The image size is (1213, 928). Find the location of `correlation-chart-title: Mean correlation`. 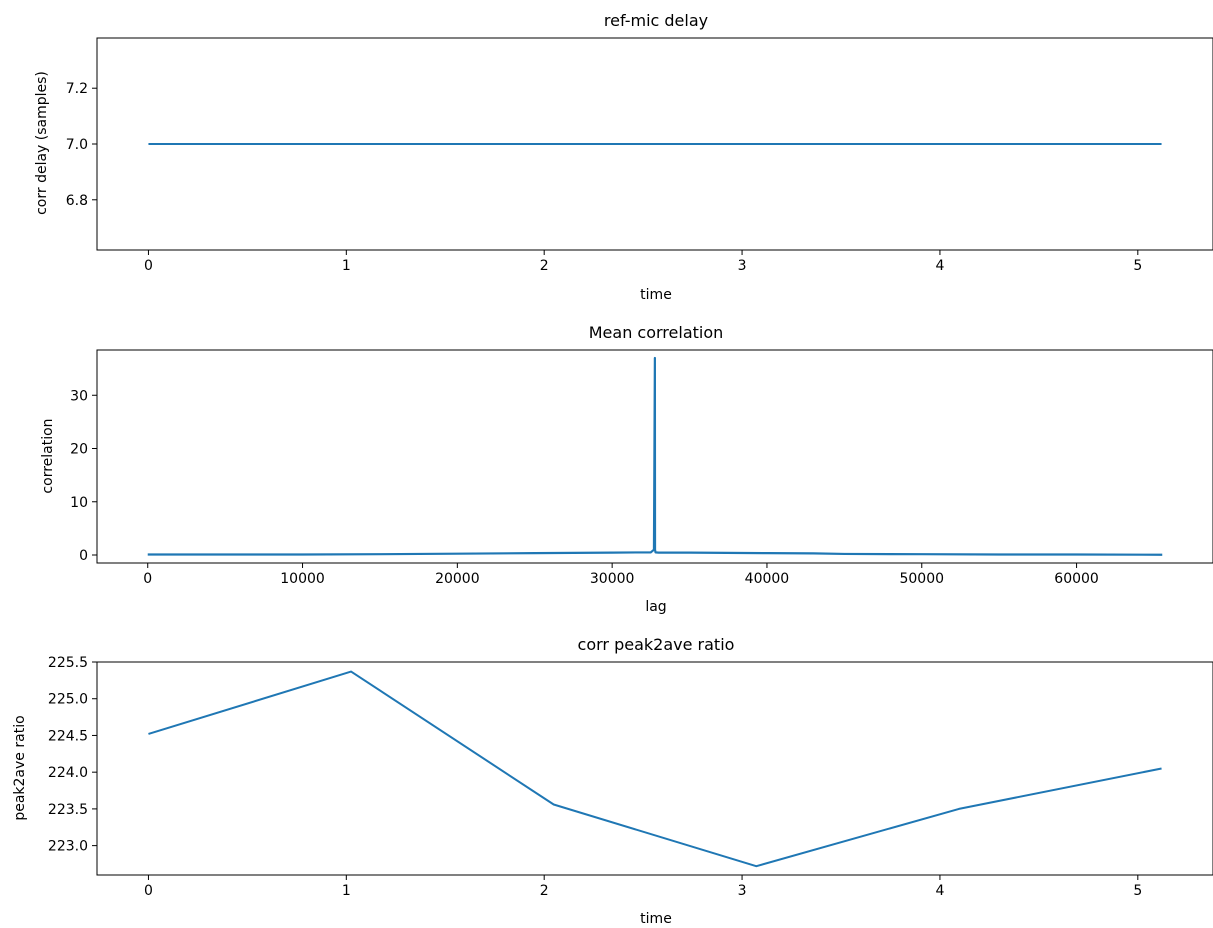

correlation-chart-title: Mean correlation is located at coordinates (656, 332).